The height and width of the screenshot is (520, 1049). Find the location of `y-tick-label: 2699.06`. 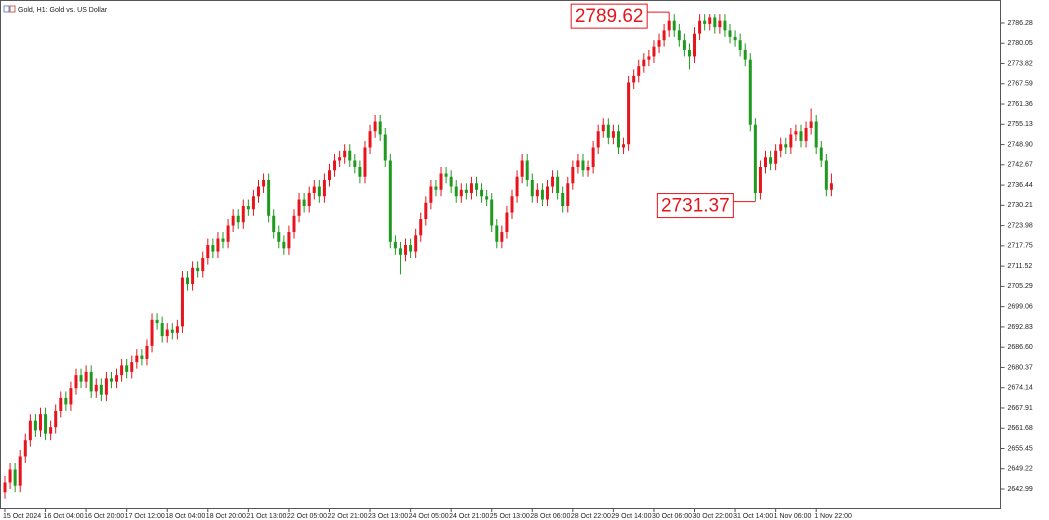

y-tick-label: 2699.06 is located at coordinates (1020, 306).